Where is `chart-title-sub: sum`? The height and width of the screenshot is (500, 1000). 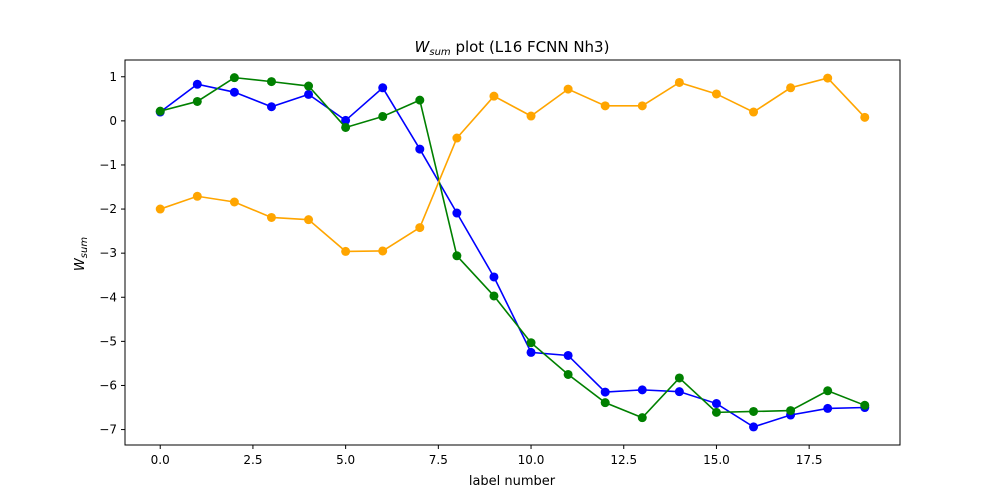
chart-title-sub: sum is located at coordinates (440, 52).